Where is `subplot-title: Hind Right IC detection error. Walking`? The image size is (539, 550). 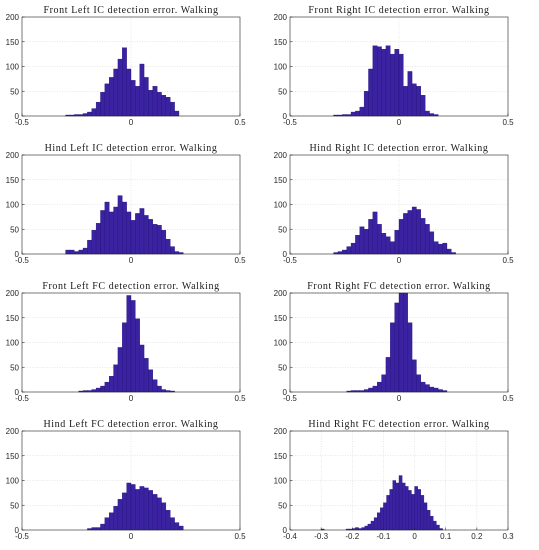
subplot-title: Hind Right IC detection error. Walking is located at coordinates (398, 148).